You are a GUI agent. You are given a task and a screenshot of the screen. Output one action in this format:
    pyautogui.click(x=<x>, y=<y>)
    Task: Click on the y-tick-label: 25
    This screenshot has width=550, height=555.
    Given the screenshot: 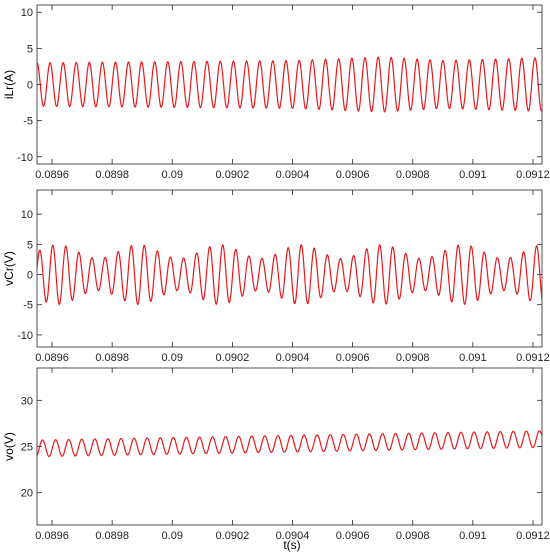 What is the action you would take?
    pyautogui.click(x=27, y=448)
    